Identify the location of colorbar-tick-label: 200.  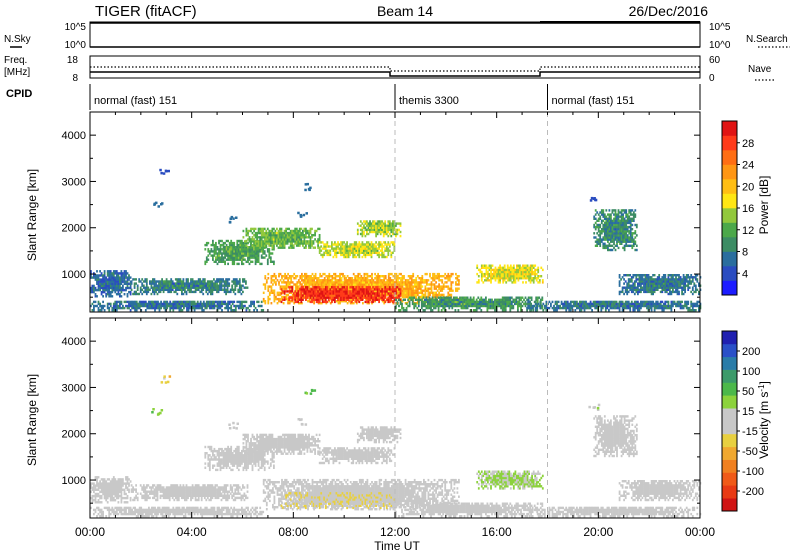
(751, 352).